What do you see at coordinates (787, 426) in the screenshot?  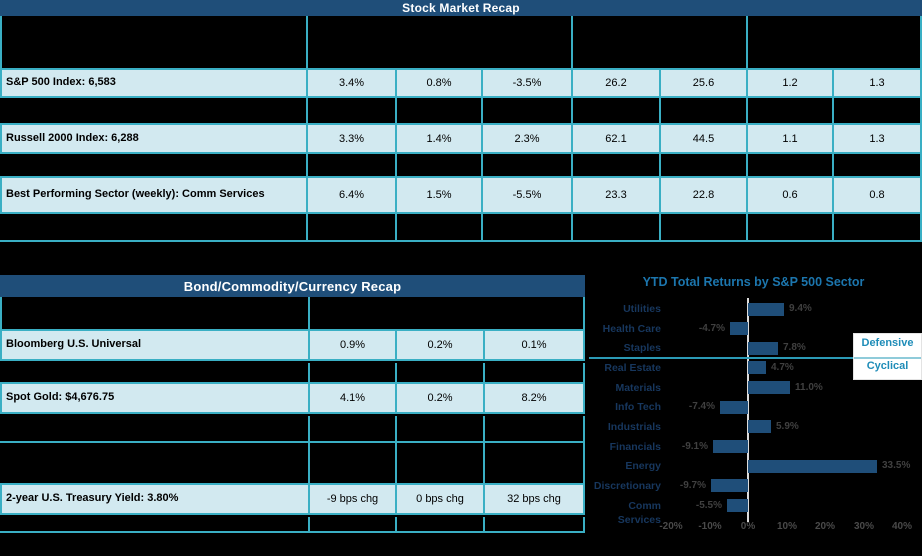 I see `chart-value-label: 5.9%` at bounding box center [787, 426].